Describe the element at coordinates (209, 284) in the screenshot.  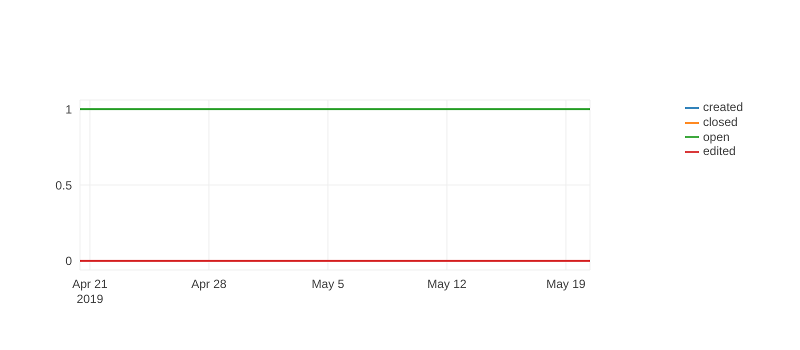
I see `x-tick-label: Apr 28` at that location.